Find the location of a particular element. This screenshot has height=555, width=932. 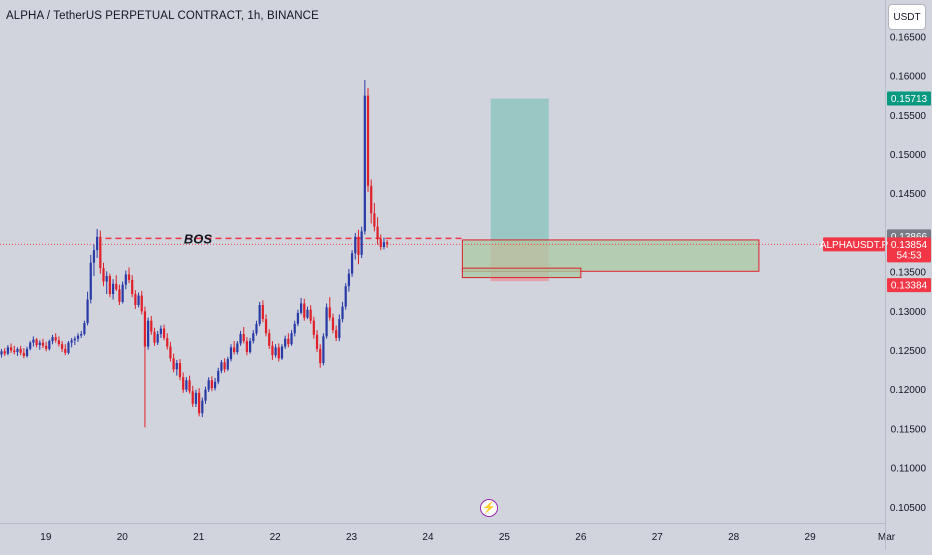

y-tick-label: 0.11500 is located at coordinates (909, 429).